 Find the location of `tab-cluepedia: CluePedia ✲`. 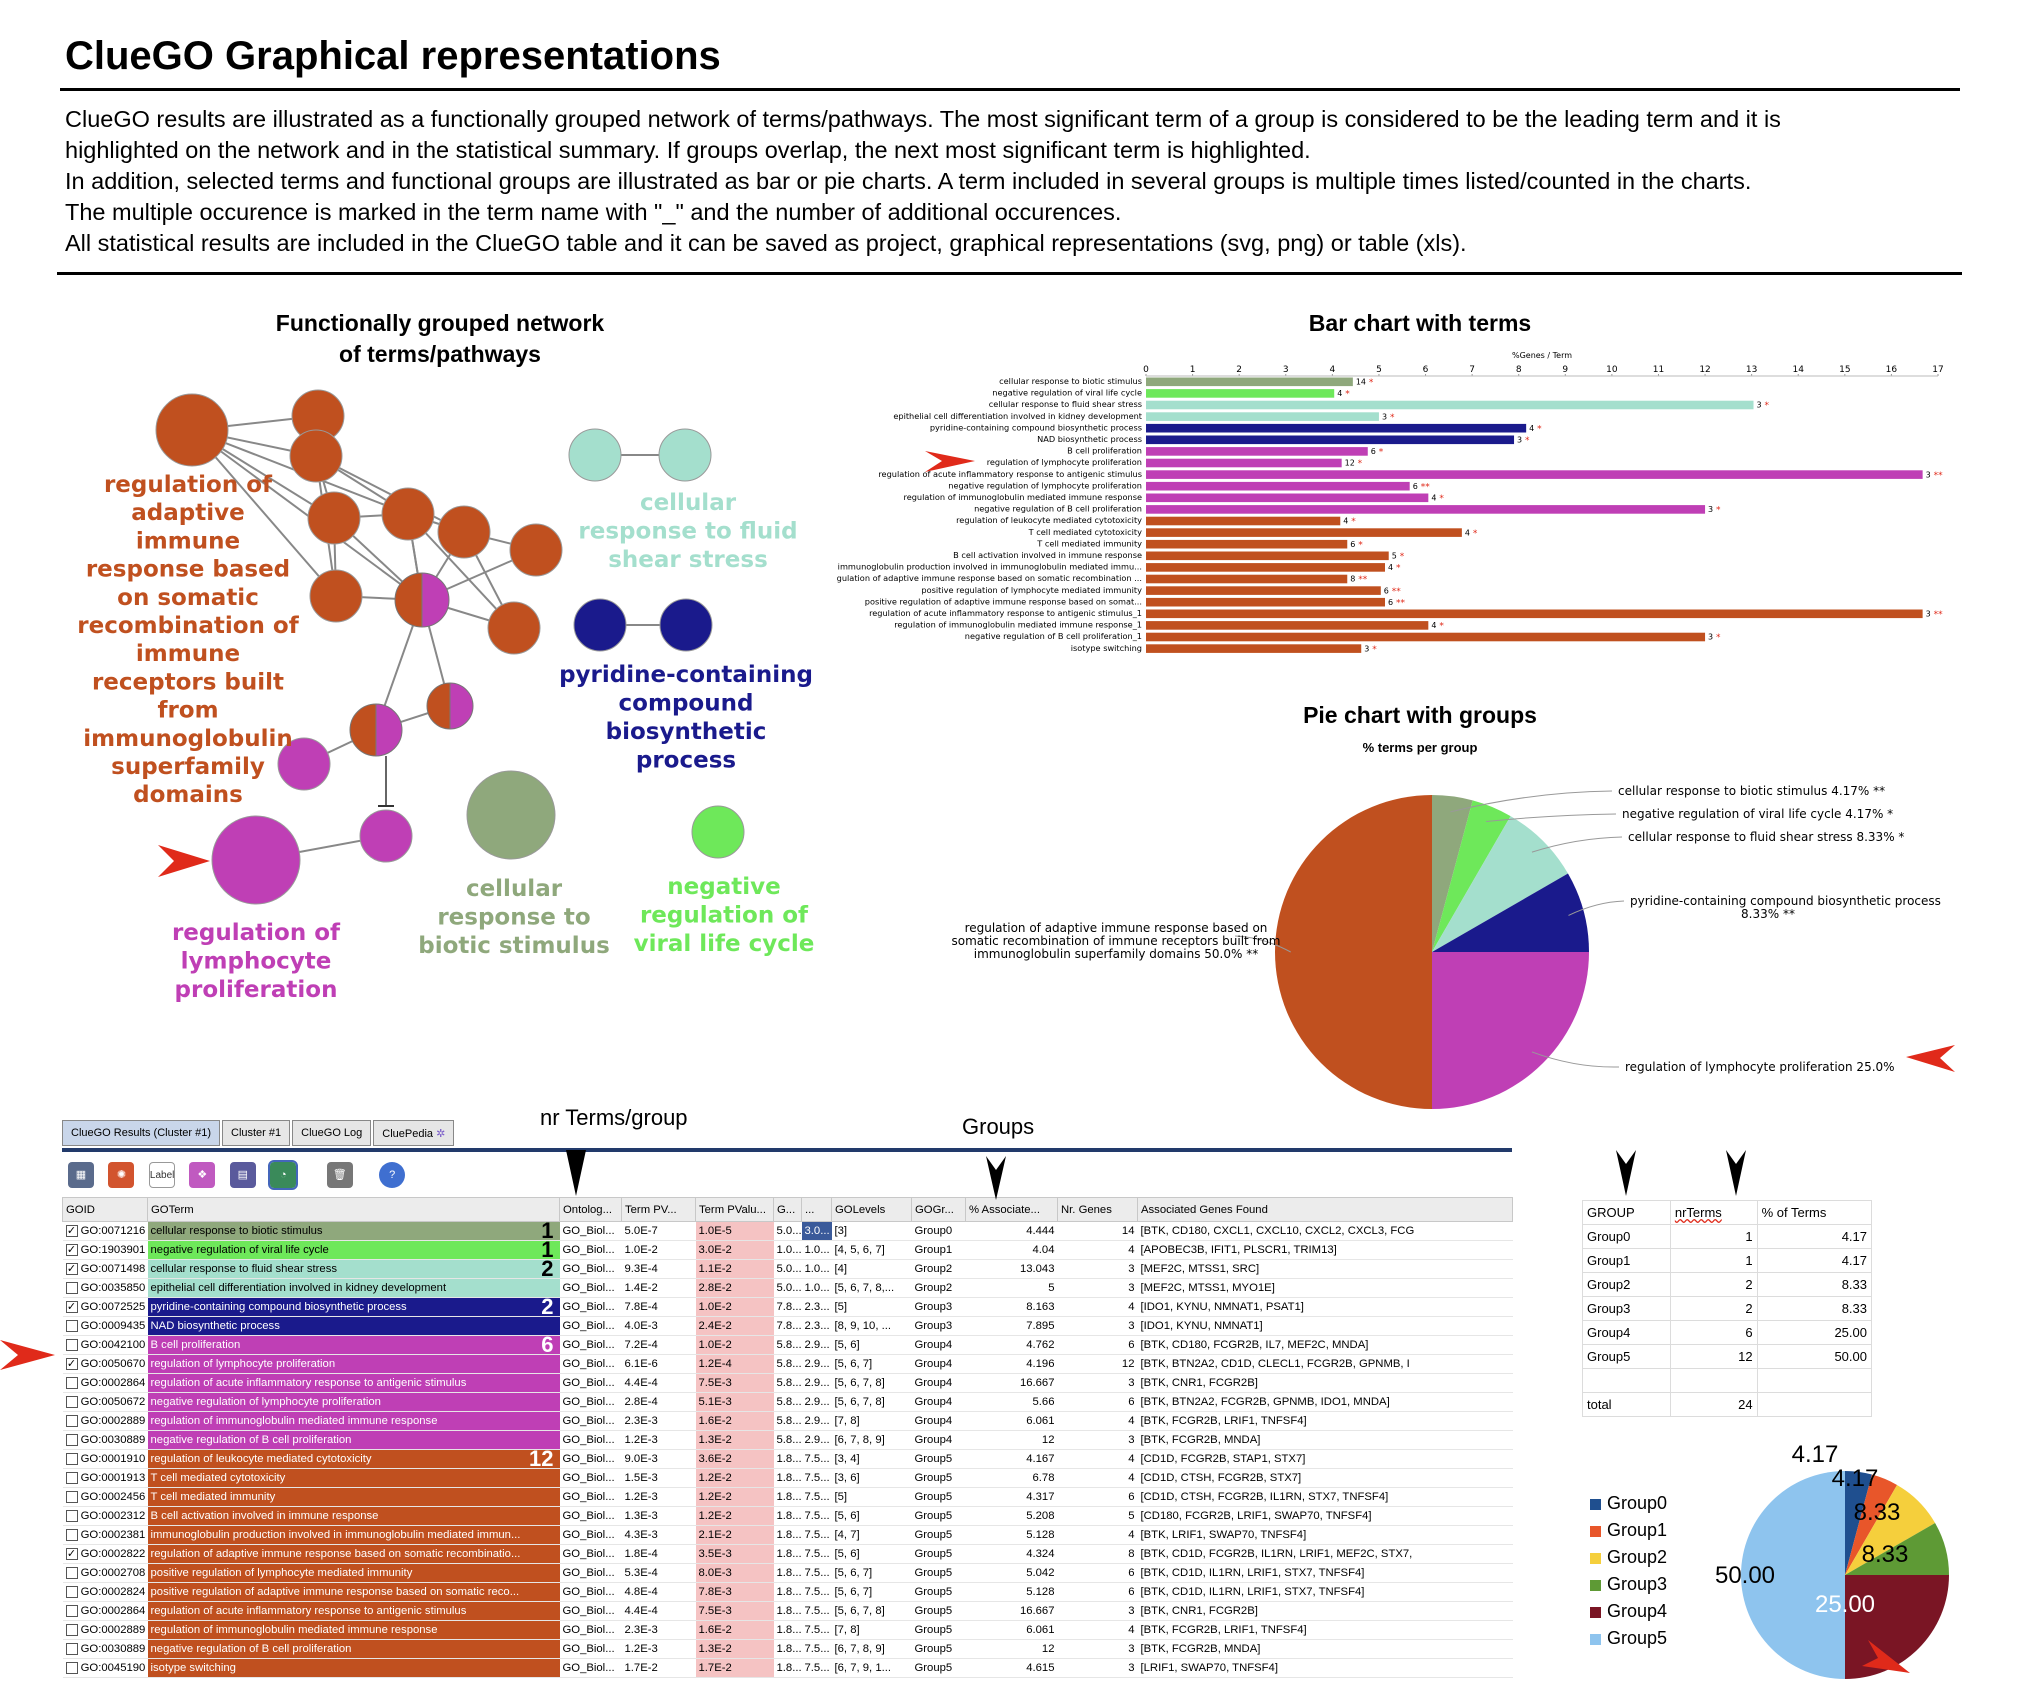

tab-cluepedia: CluePedia ✲ is located at coordinates (414, 1133).